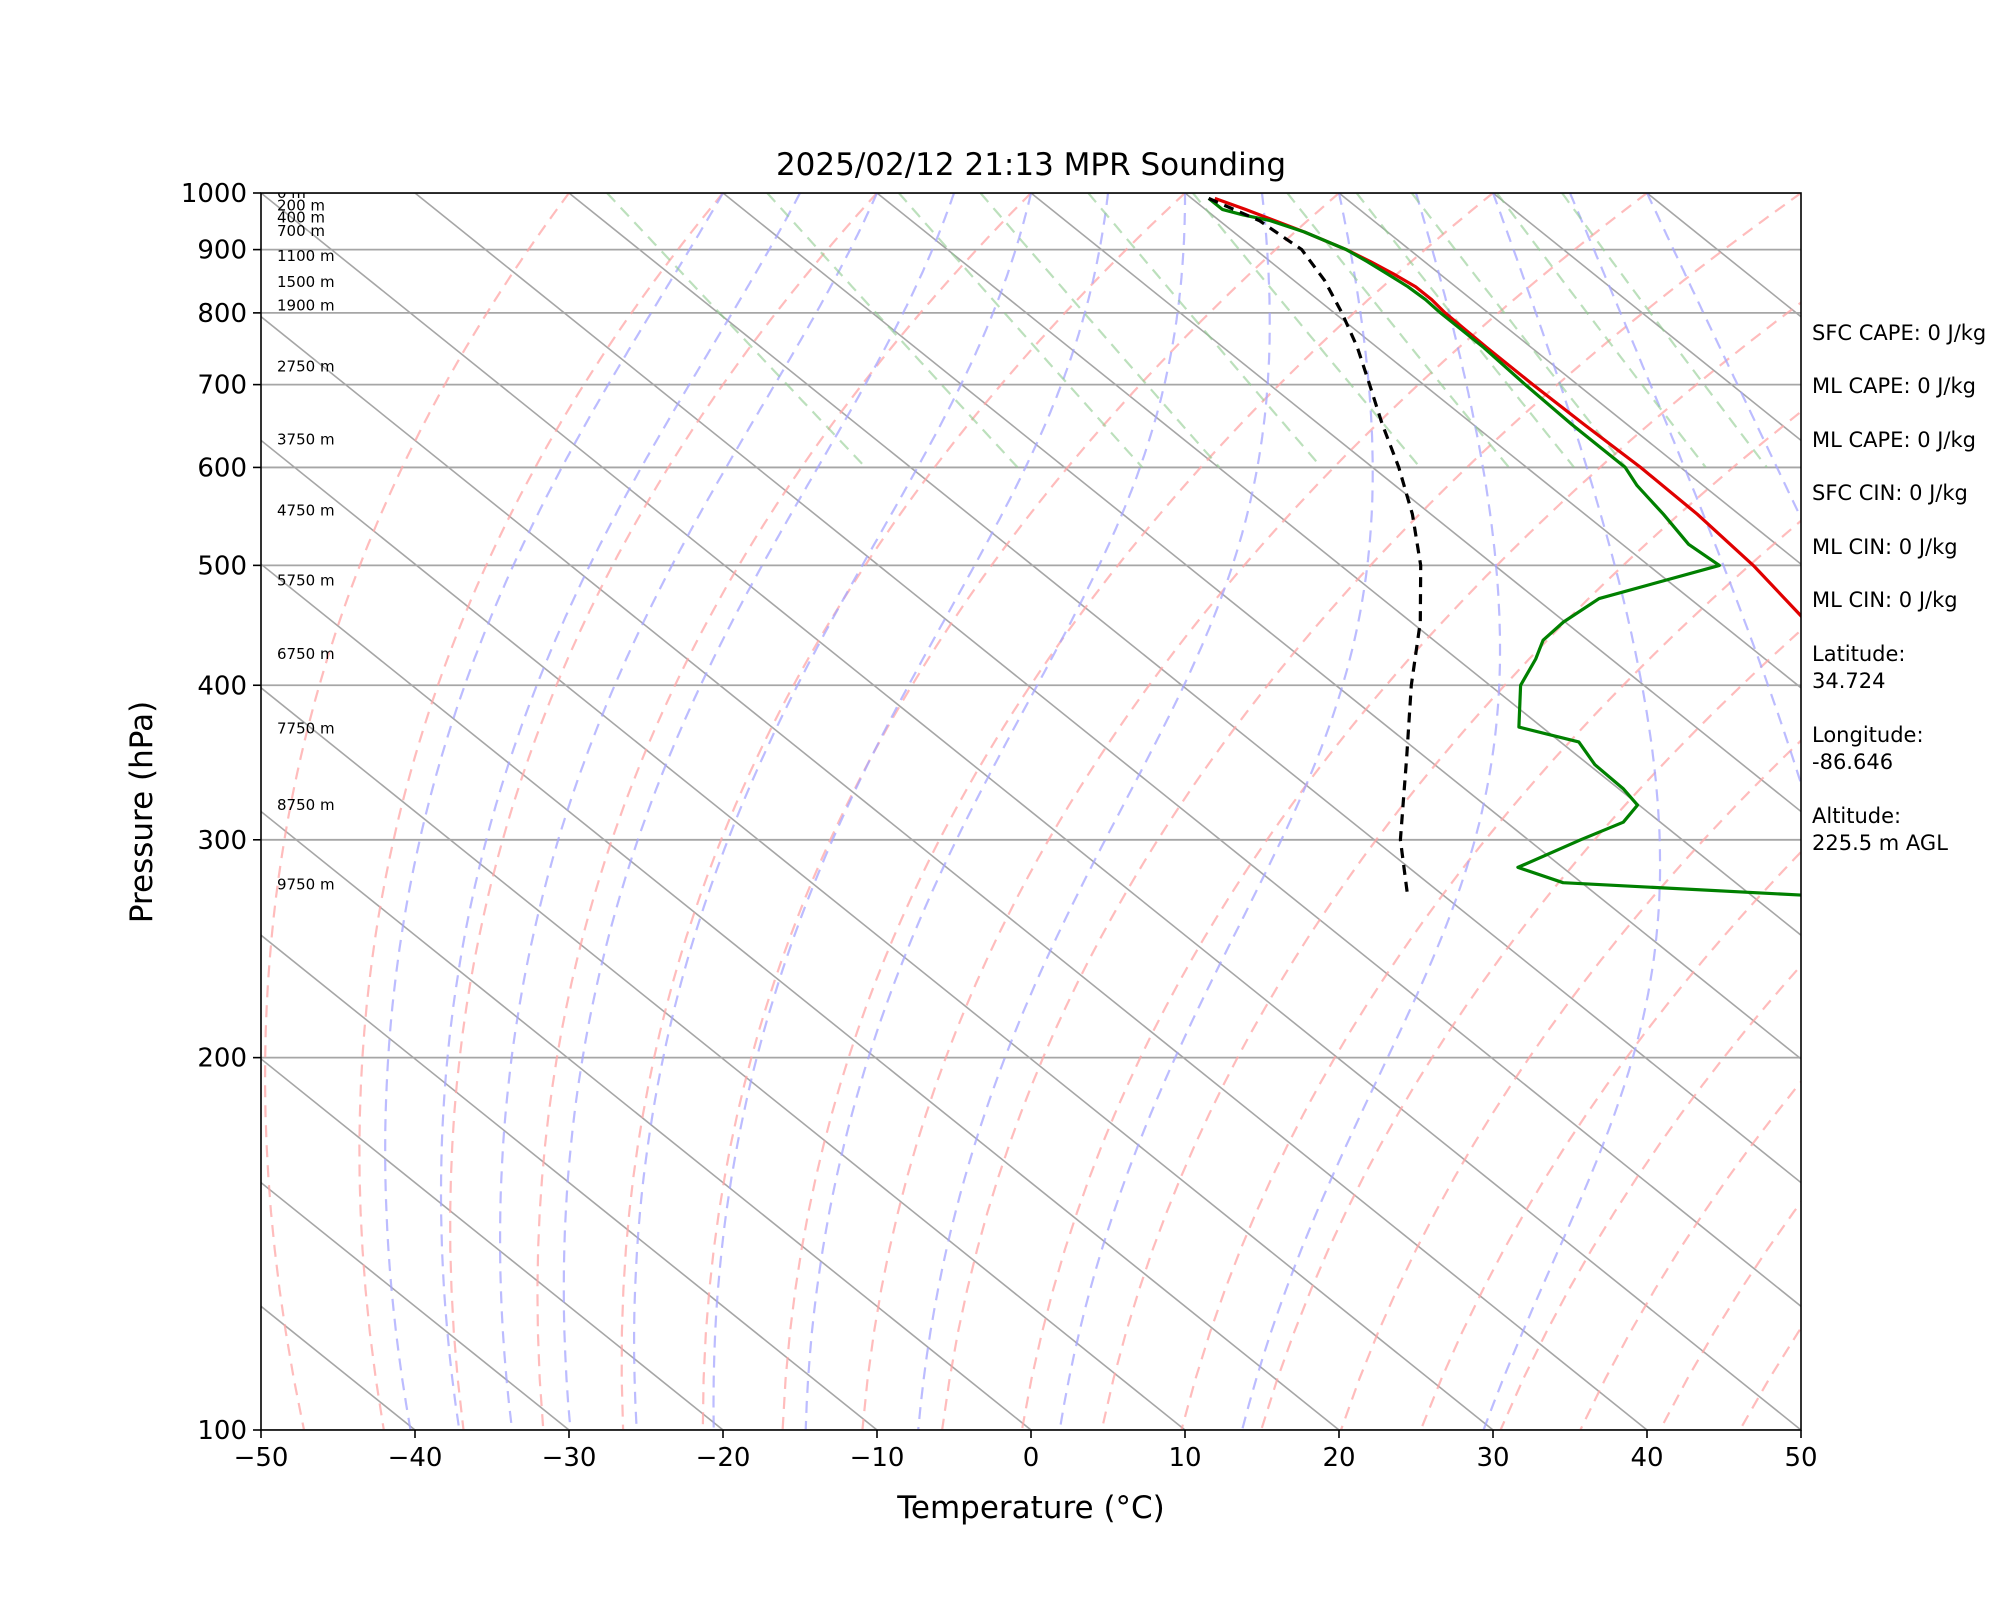 Image resolution: width=2000 pixels, height=1600 pixels. I want to click on y-tick-label: 800, so click(222, 314).